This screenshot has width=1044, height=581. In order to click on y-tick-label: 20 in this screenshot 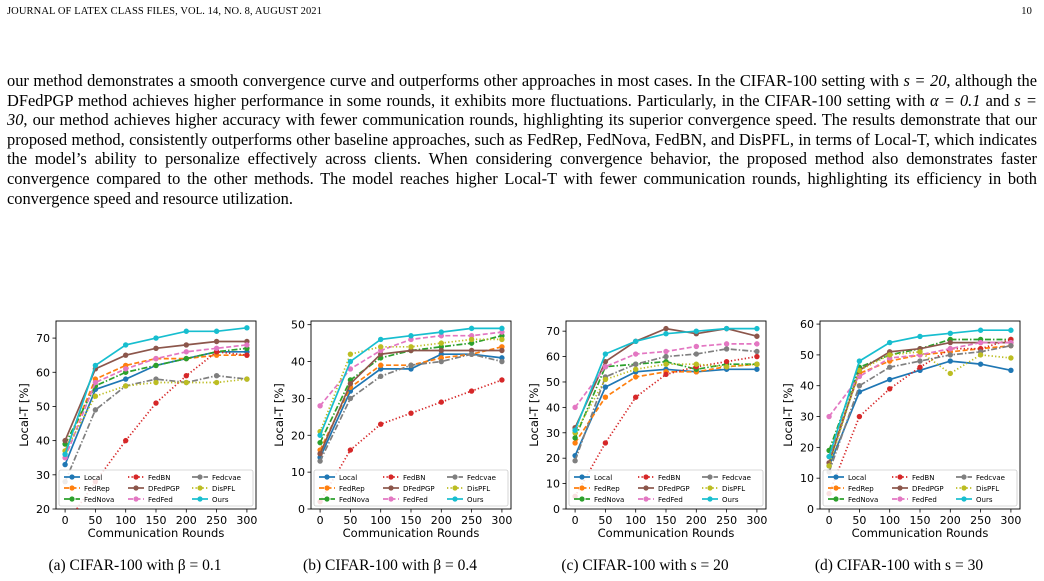, I will do `click(553, 458)`.